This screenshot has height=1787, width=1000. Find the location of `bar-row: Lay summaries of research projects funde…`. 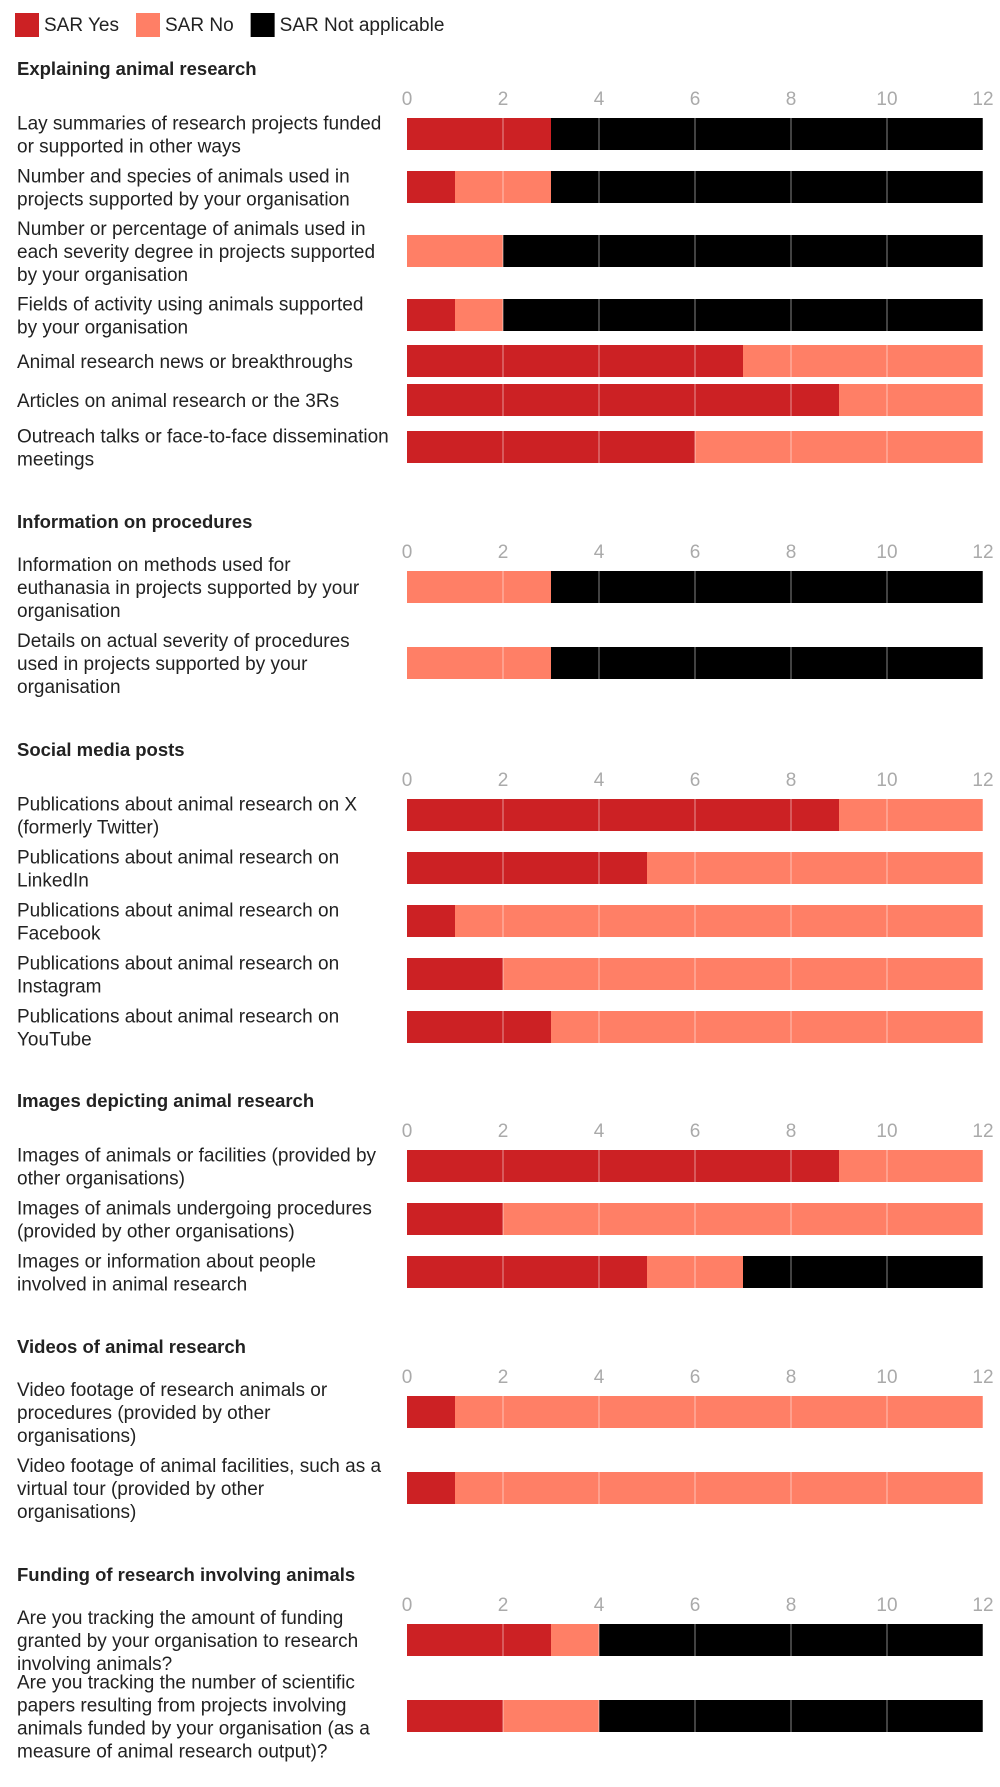

bar-row: Lay summaries of research projects funde… is located at coordinates (500, 136).